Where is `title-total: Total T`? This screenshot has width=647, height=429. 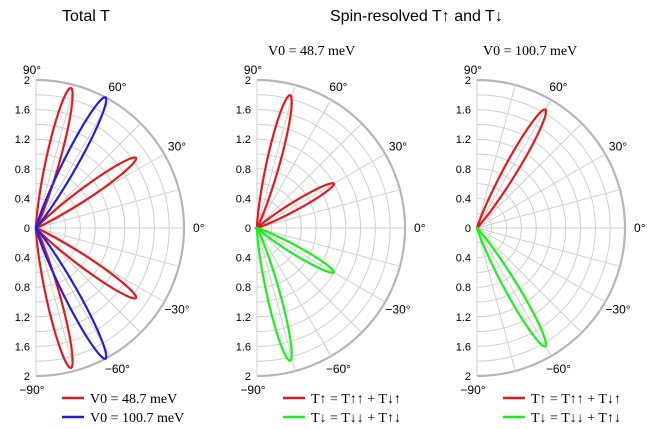
title-total: Total T is located at coordinates (86, 16).